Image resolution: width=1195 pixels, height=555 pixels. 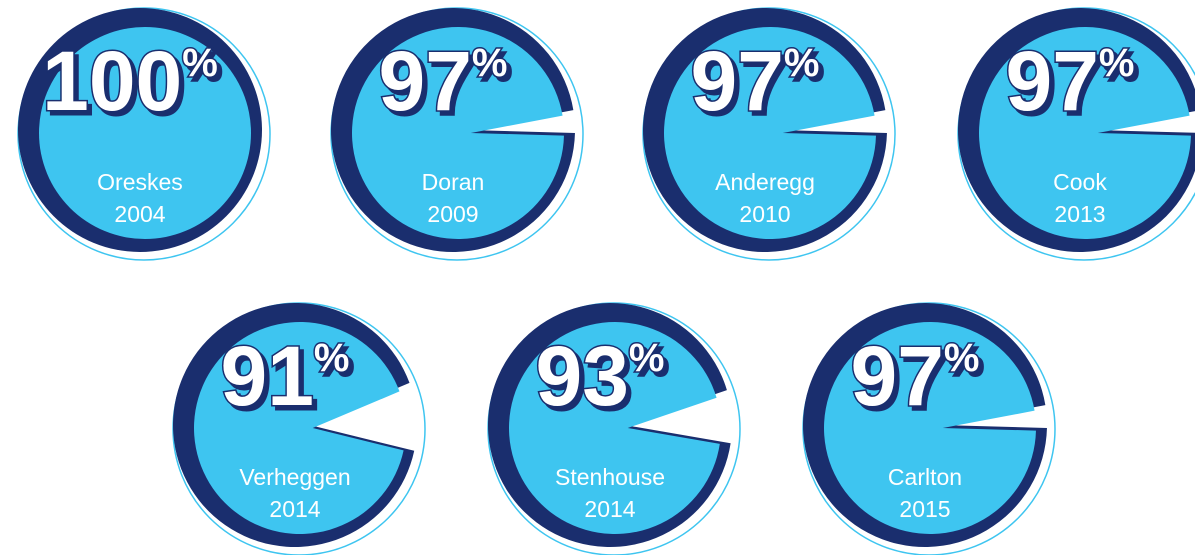 What do you see at coordinates (452, 214) in the screenshot?
I see `year: 2009` at bounding box center [452, 214].